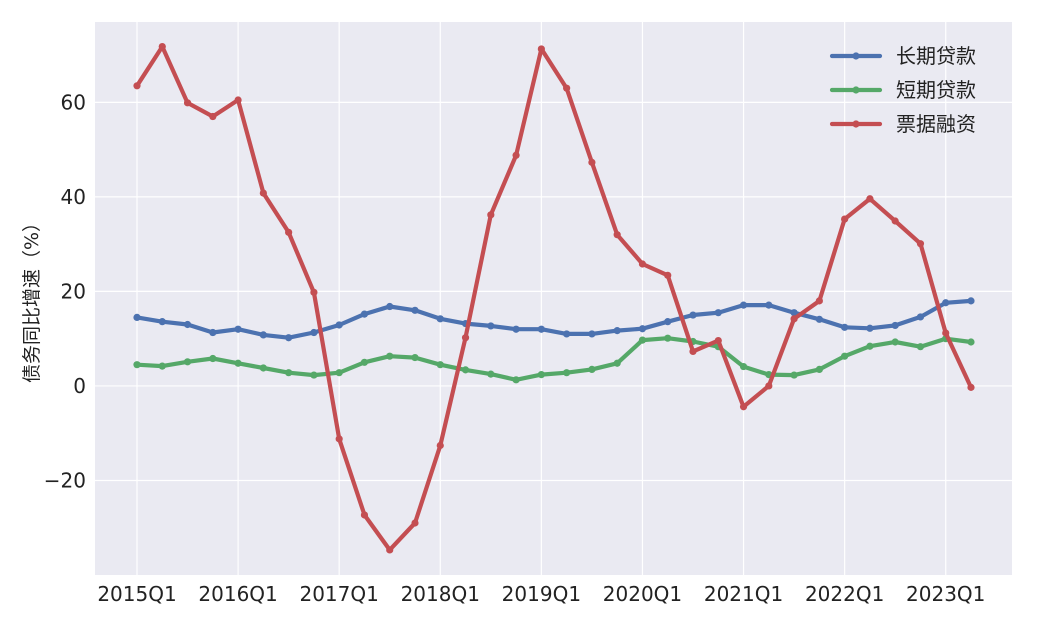 The height and width of the screenshot is (627, 1042). I want to click on x-tick-label: 2019Q1, so click(541, 594).